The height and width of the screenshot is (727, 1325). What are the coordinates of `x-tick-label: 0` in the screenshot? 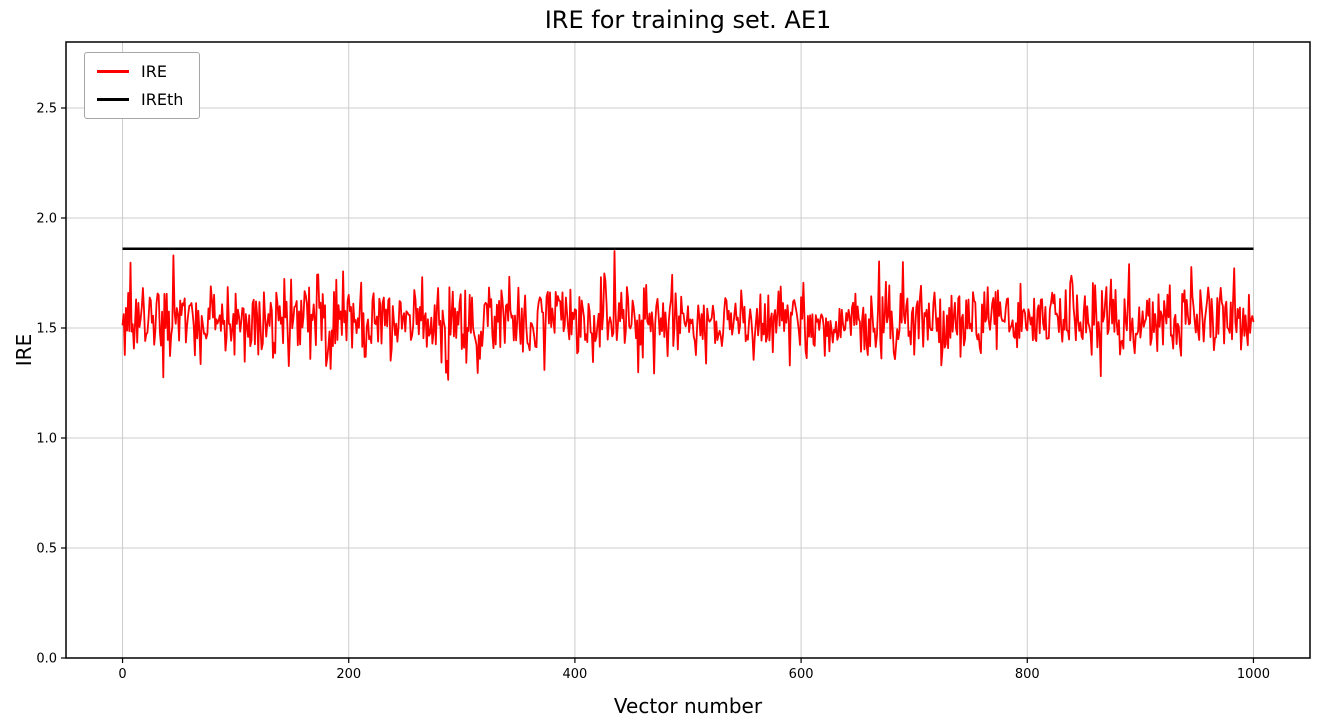 It's located at (122, 674).